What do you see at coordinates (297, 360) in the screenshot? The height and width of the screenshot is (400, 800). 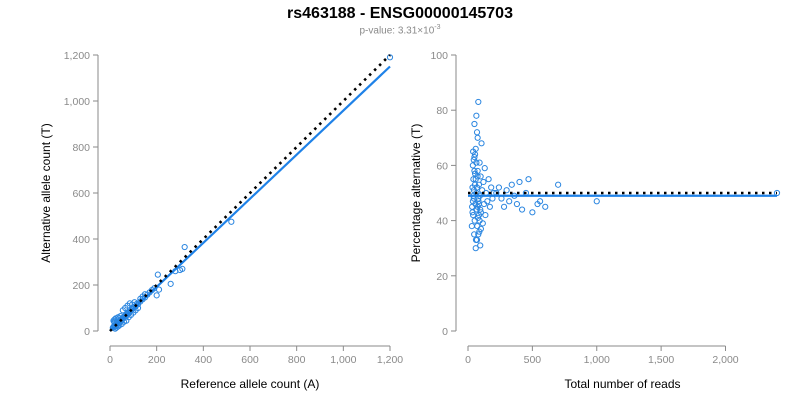 I see `x-tick-label: 800` at bounding box center [297, 360].